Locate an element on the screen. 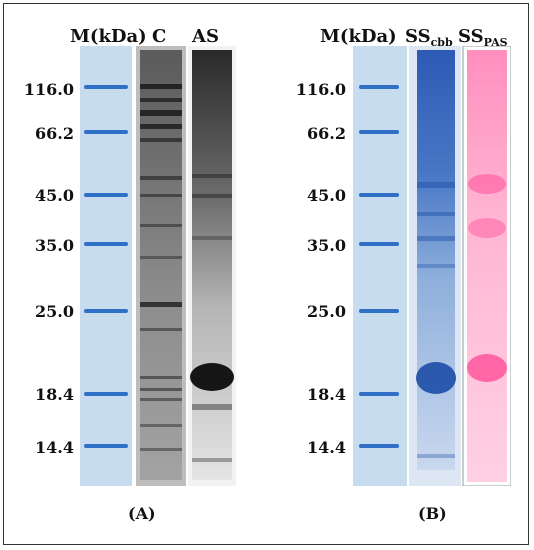 This screenshot has width=534, height=550. panel-a-marker-header: M(kDa) is located at coordinates (108, 36).